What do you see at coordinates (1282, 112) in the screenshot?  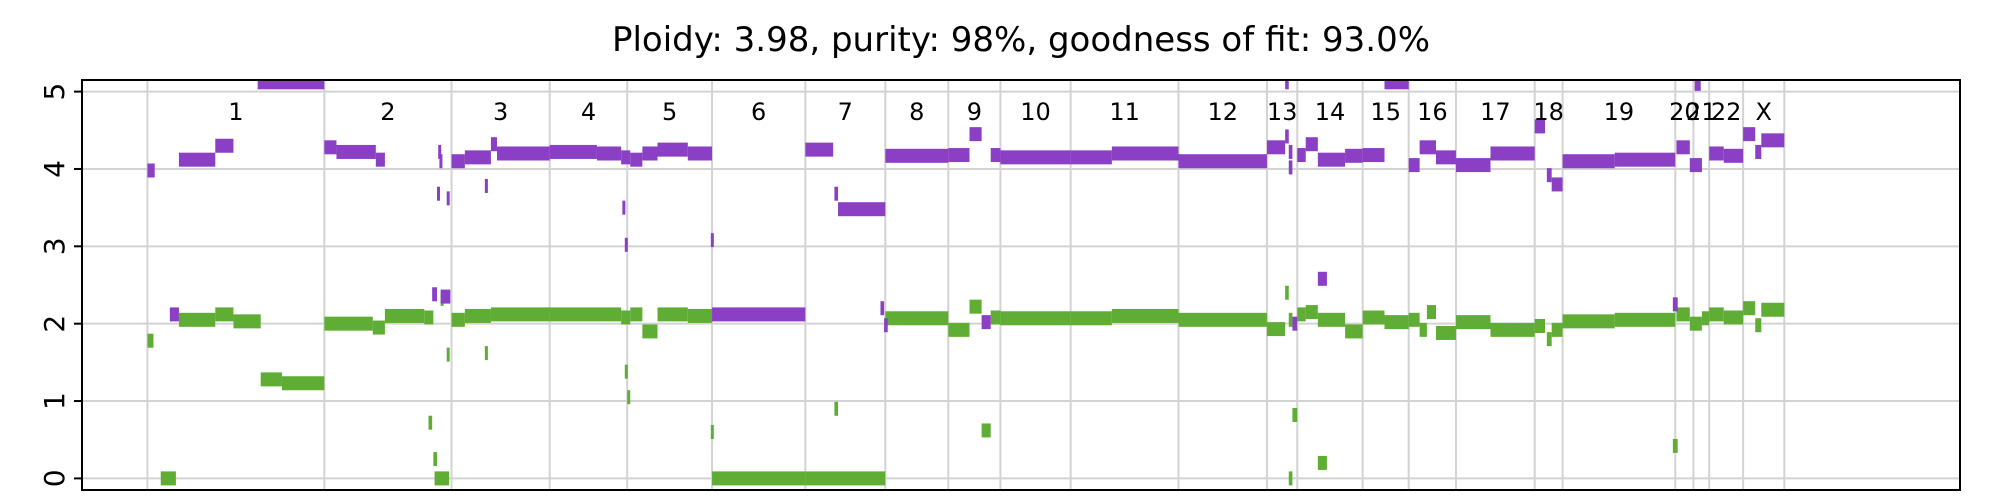 I see `chromosome-label-13: 13` at bounding box center [1282, 112].